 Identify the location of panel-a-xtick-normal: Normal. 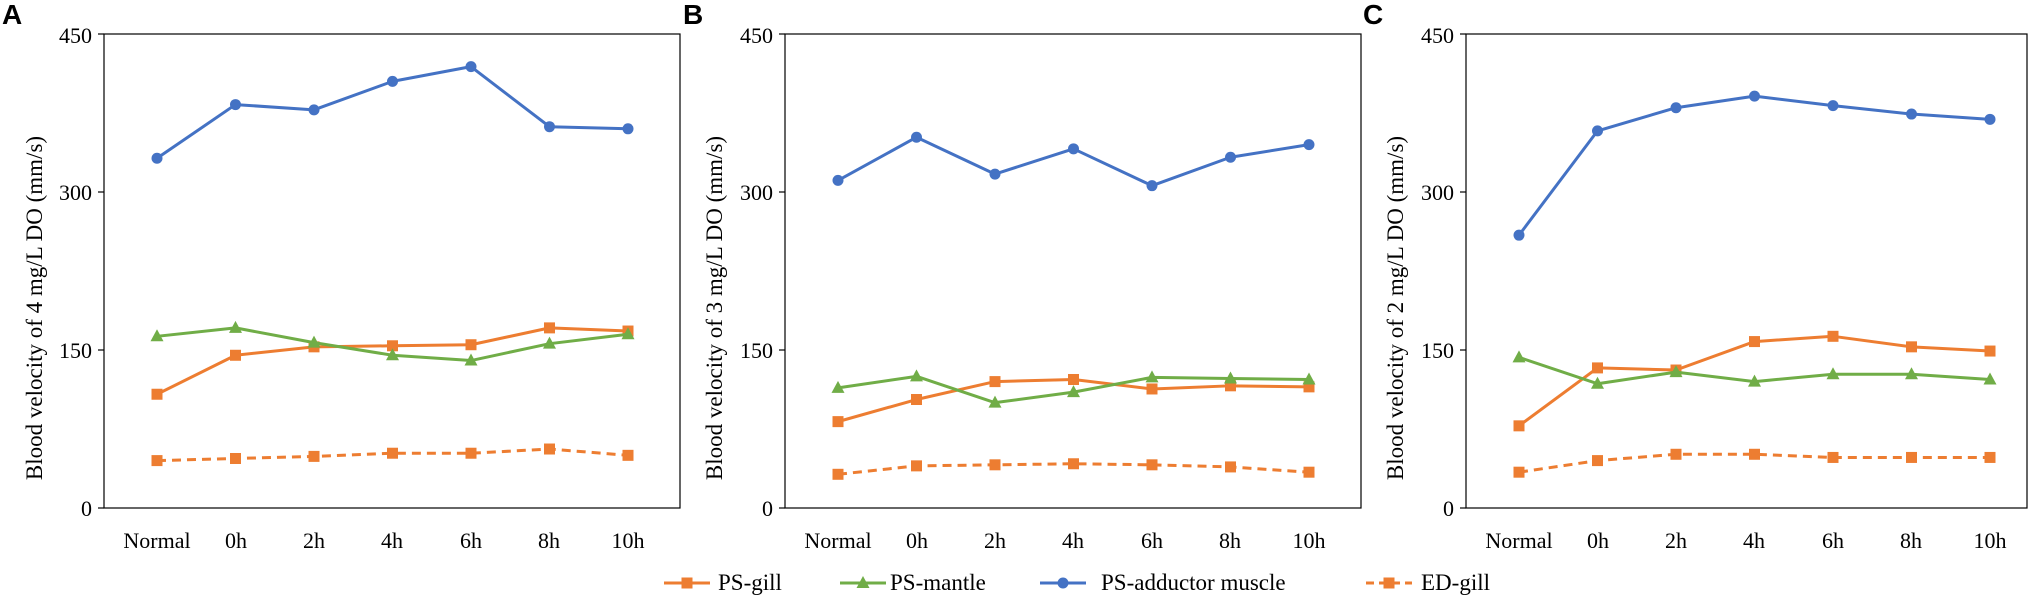
(156, 540).